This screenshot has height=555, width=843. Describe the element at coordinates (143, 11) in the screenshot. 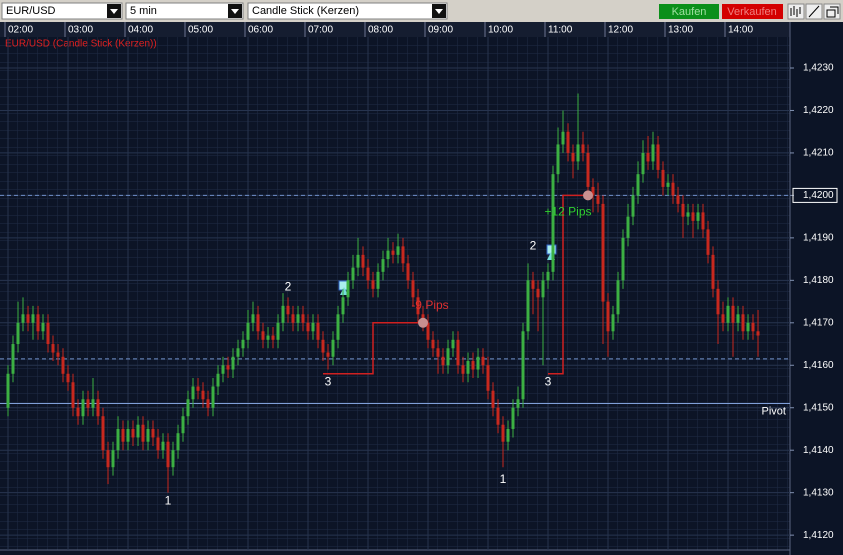

I see `interval: 5 min` at that location.